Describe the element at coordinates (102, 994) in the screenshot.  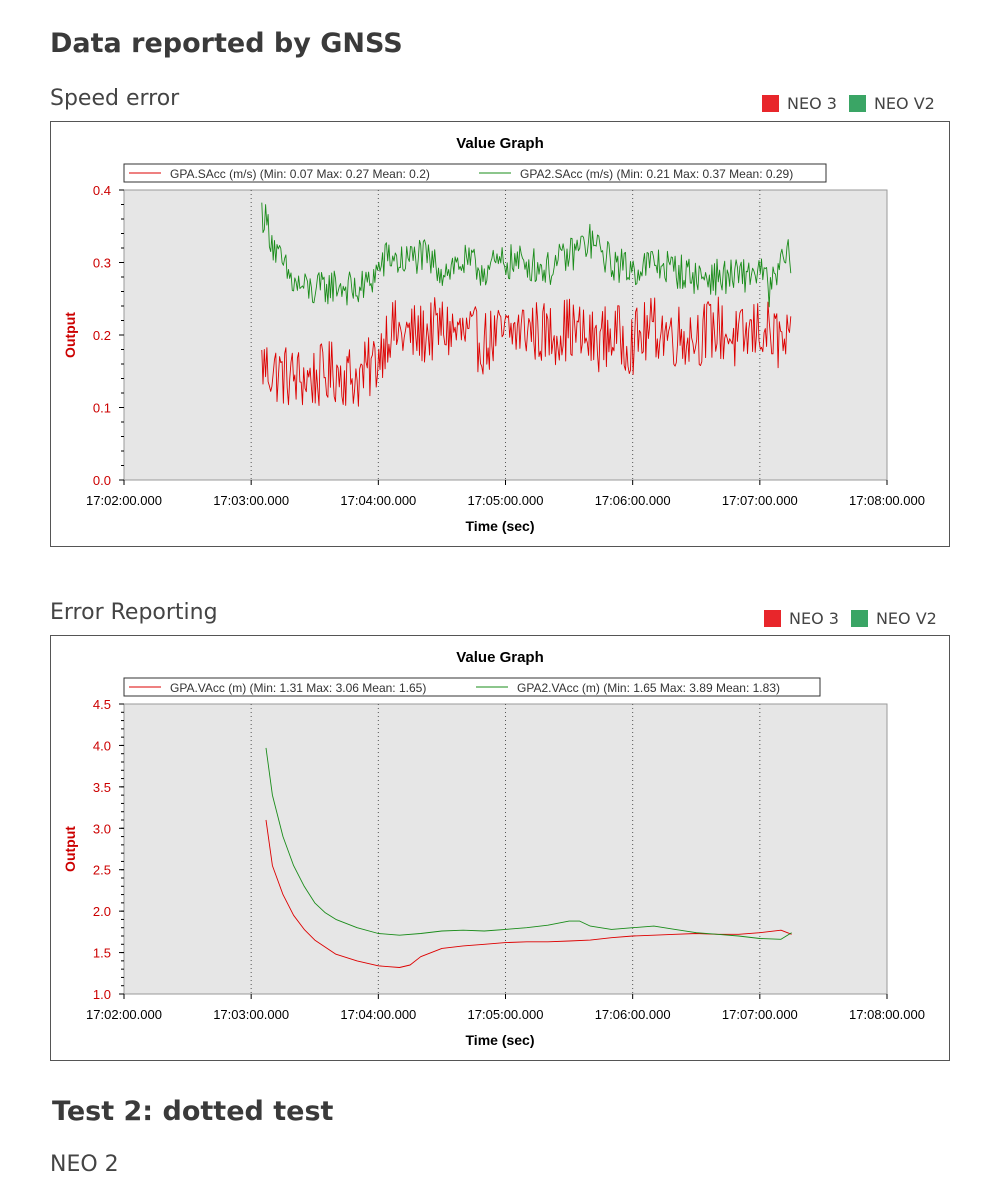
I see `y-tick-label: 1.0` at that location.